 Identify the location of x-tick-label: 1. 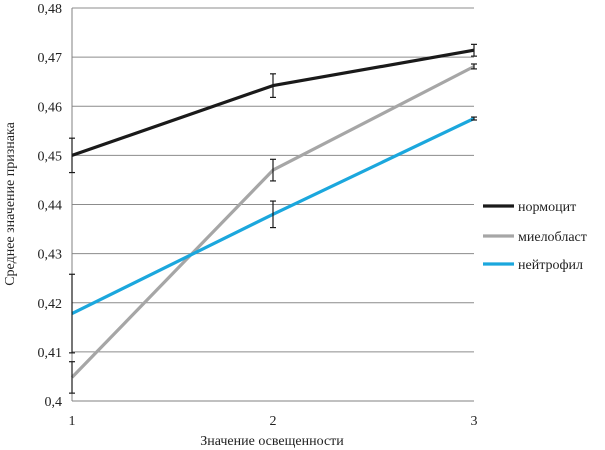
(72, 421).